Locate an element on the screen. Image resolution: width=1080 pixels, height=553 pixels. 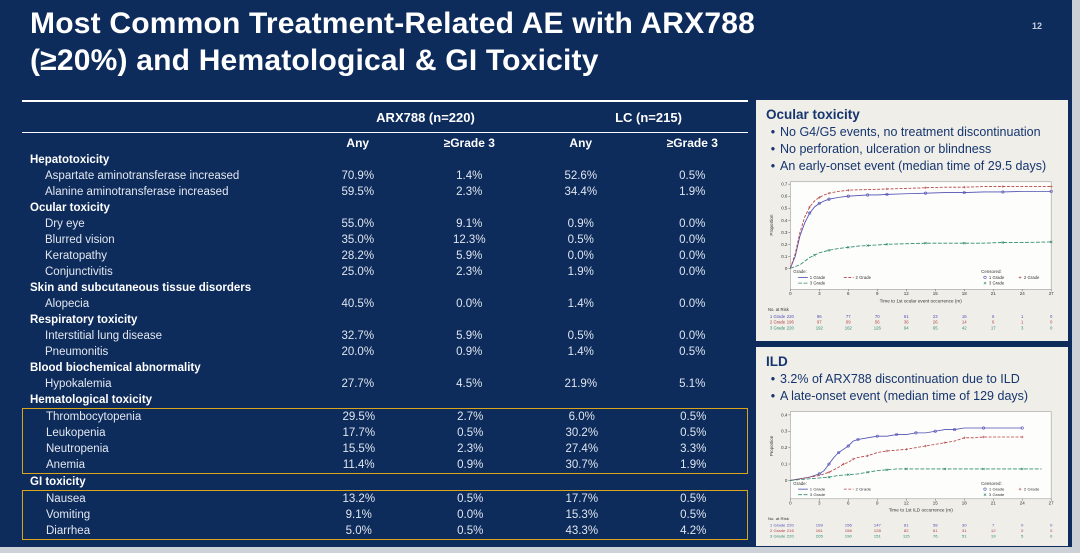
section-header-label: Respiratory toxicity is located at coordinates (84, 320).